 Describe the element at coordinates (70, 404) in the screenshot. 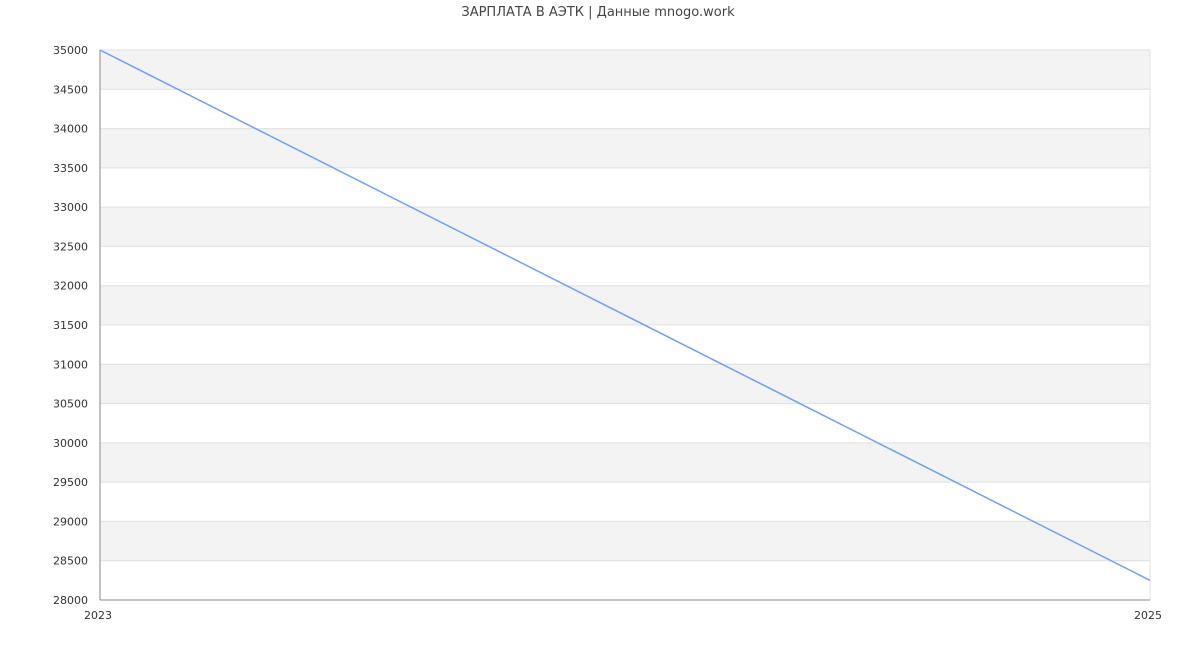

I see `y-tick-label: 30500` at that location.